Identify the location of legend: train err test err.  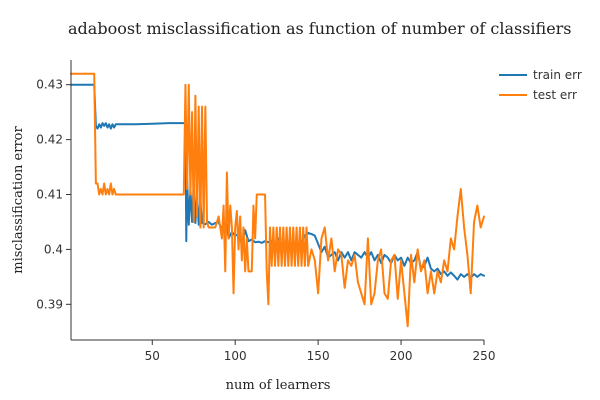
(540, 85).